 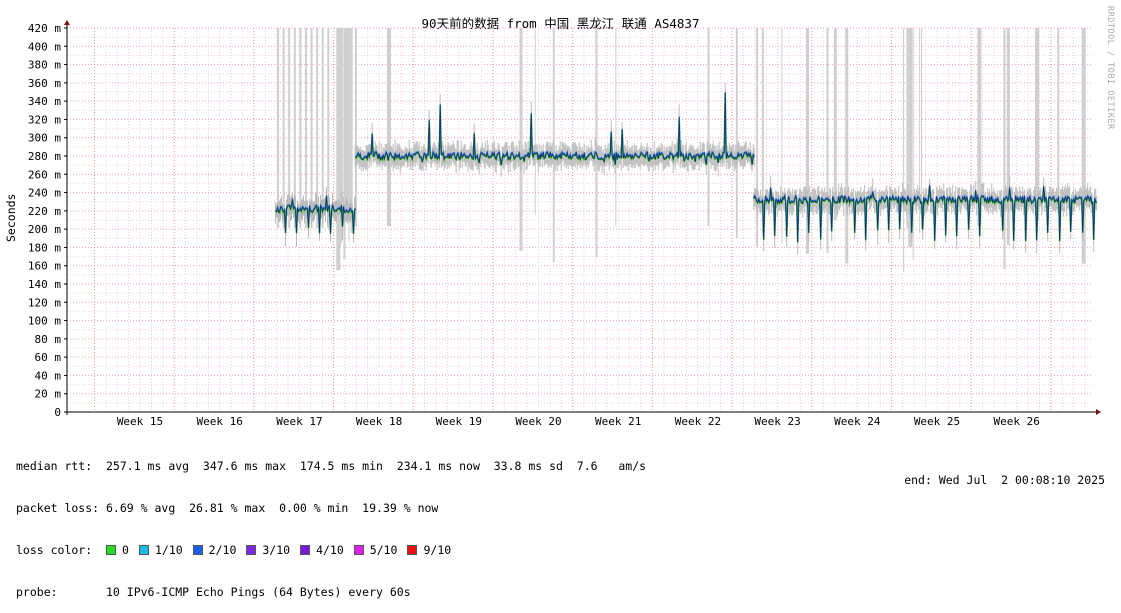 I want to click on y-tick-label: 380 m, so click(x=44, y=65).